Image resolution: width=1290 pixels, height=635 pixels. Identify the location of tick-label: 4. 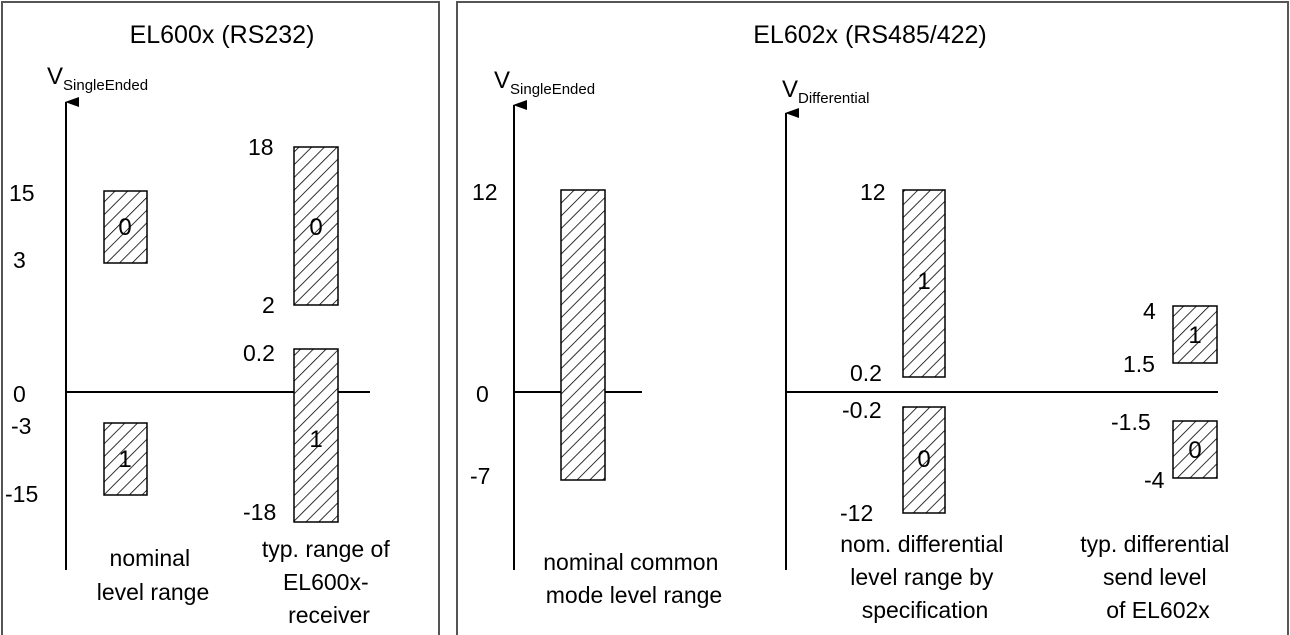
(1149, 311).